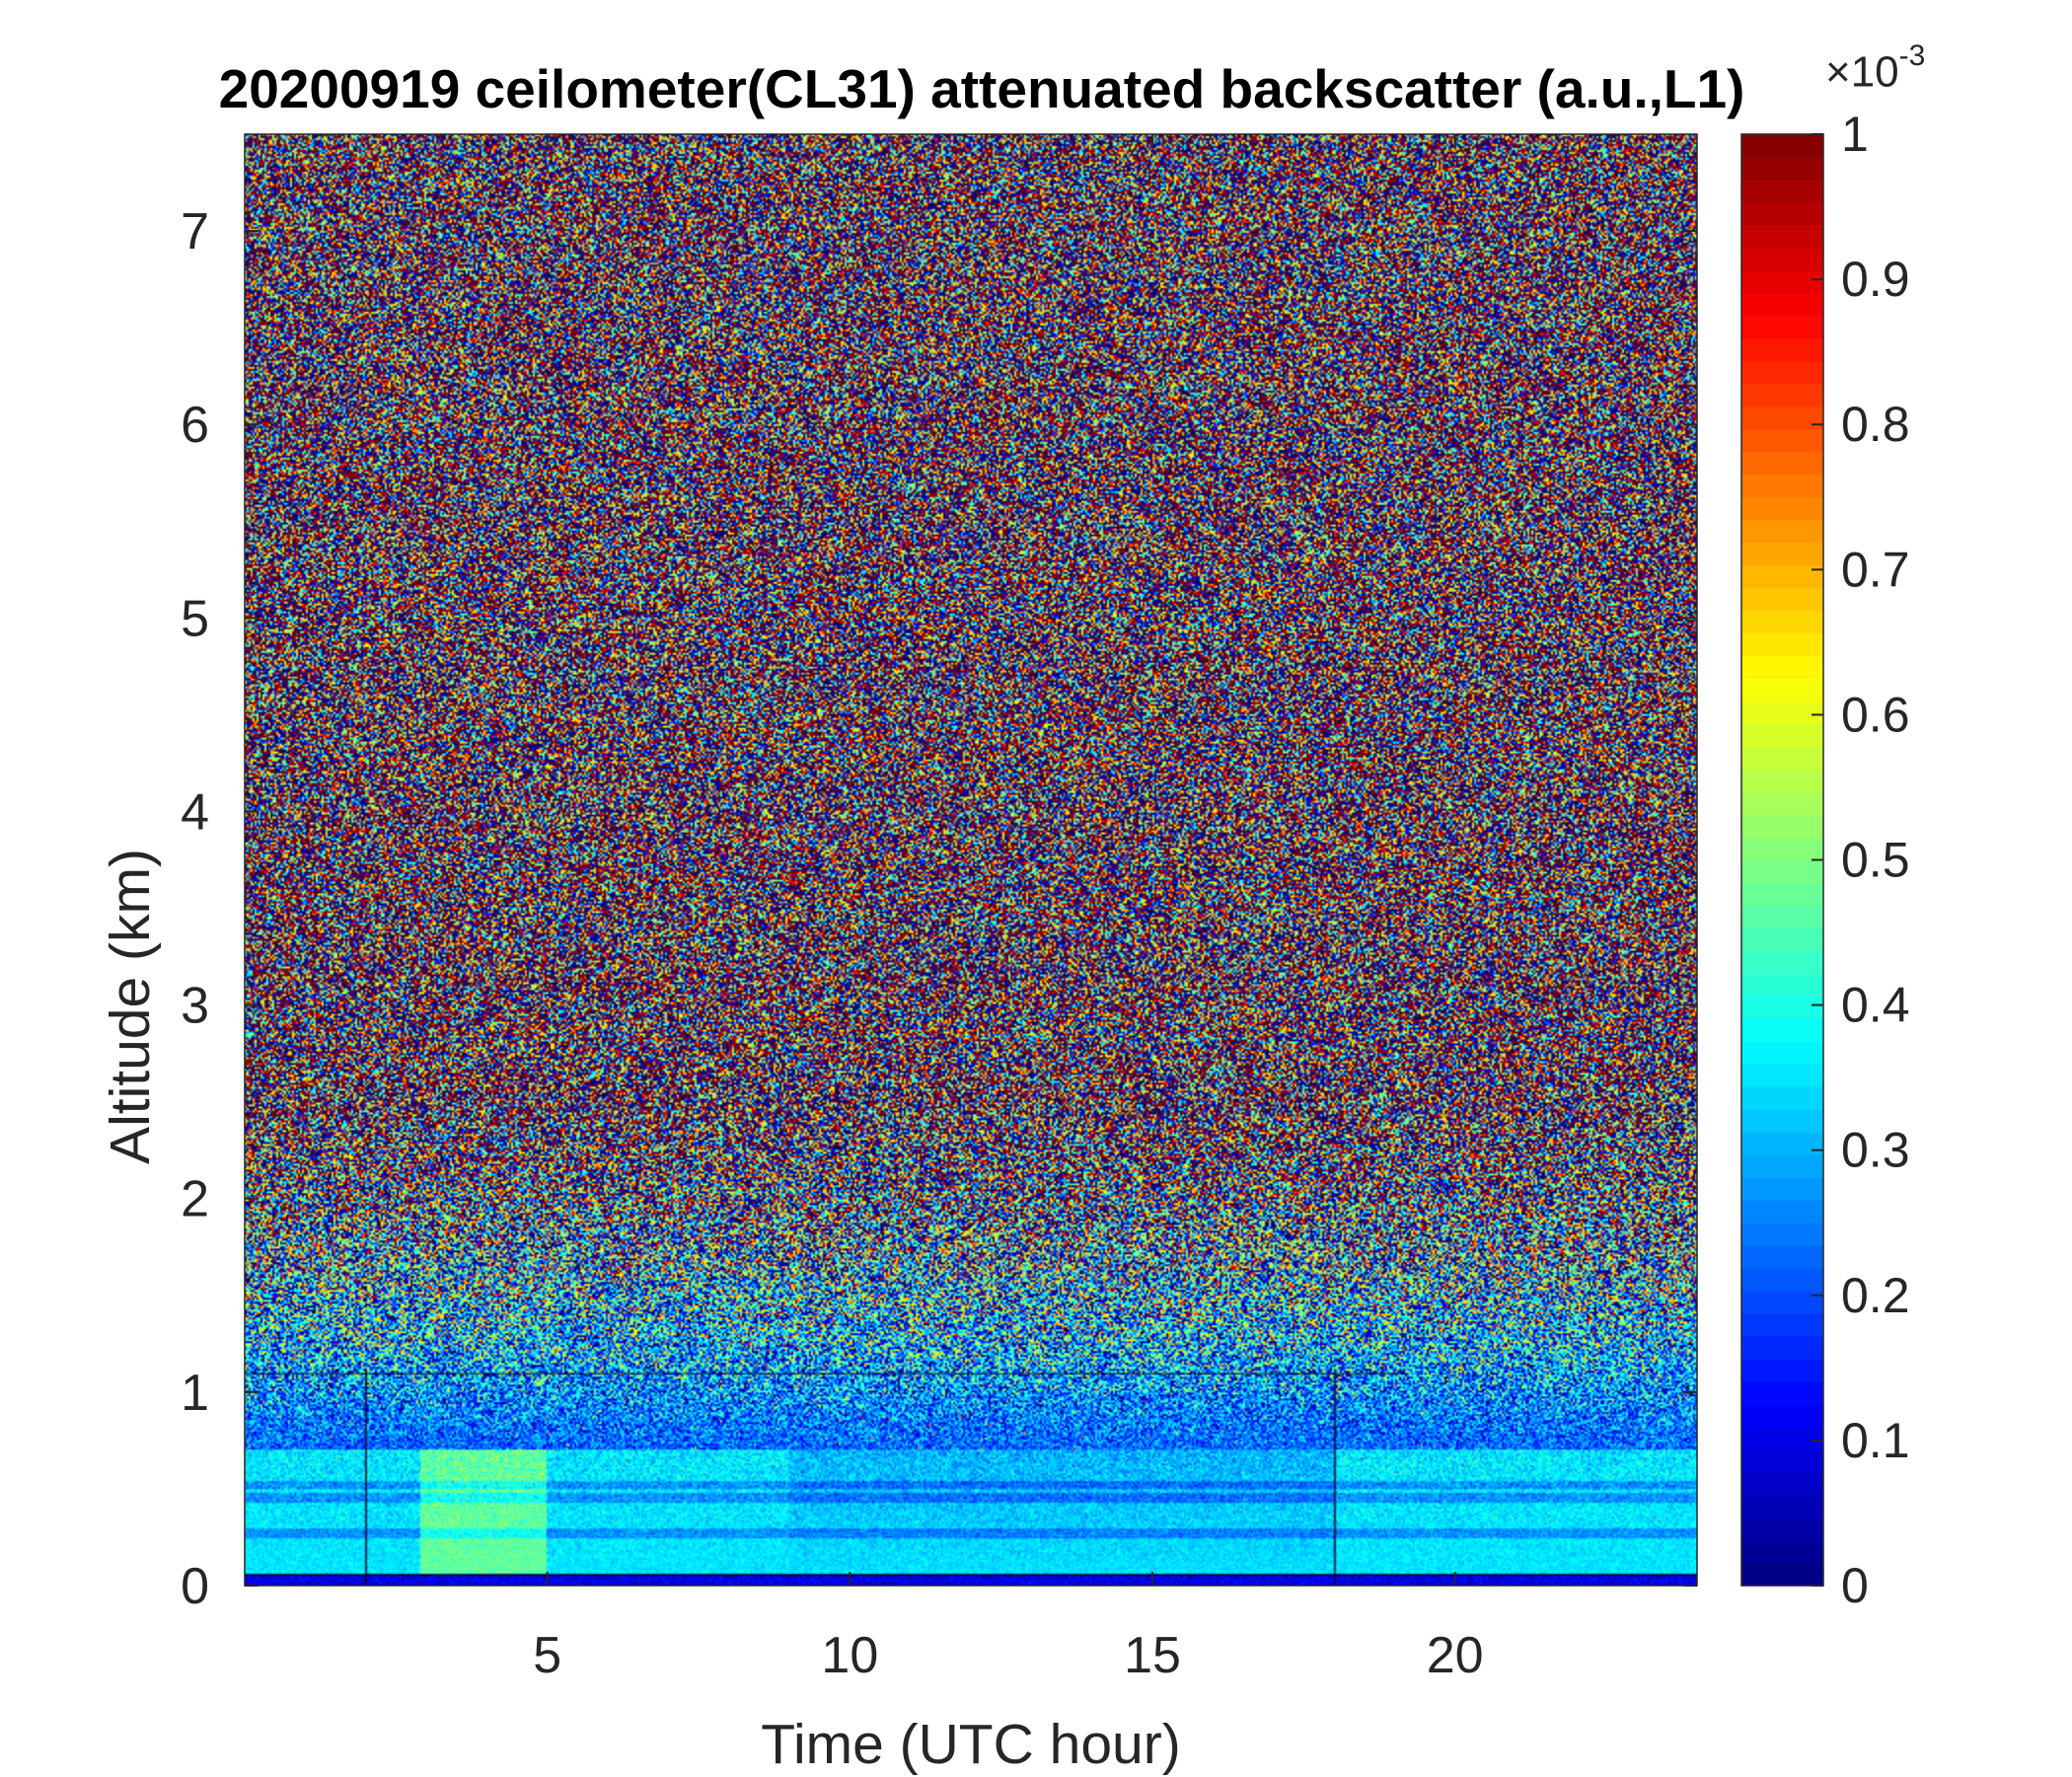 Image resolution: width=2072 pixels, height=1777 pixels. I want to click on colorbar-tick-label: 0.6, so click(1876, 714).